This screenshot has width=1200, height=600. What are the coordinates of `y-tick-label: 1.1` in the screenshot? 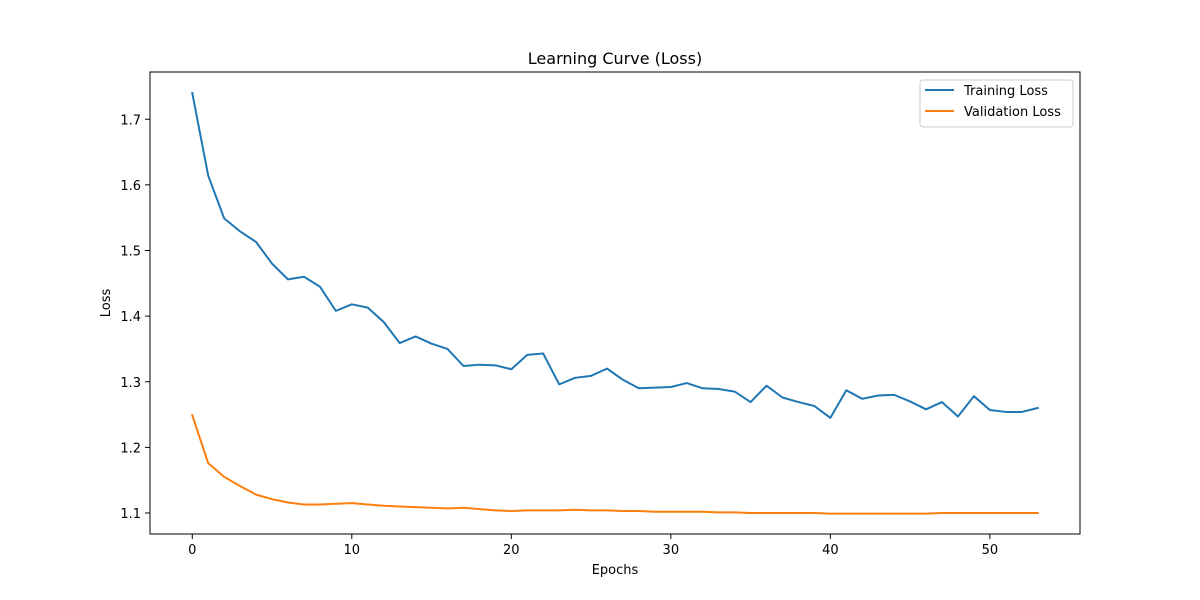 It's located at (130, 514).